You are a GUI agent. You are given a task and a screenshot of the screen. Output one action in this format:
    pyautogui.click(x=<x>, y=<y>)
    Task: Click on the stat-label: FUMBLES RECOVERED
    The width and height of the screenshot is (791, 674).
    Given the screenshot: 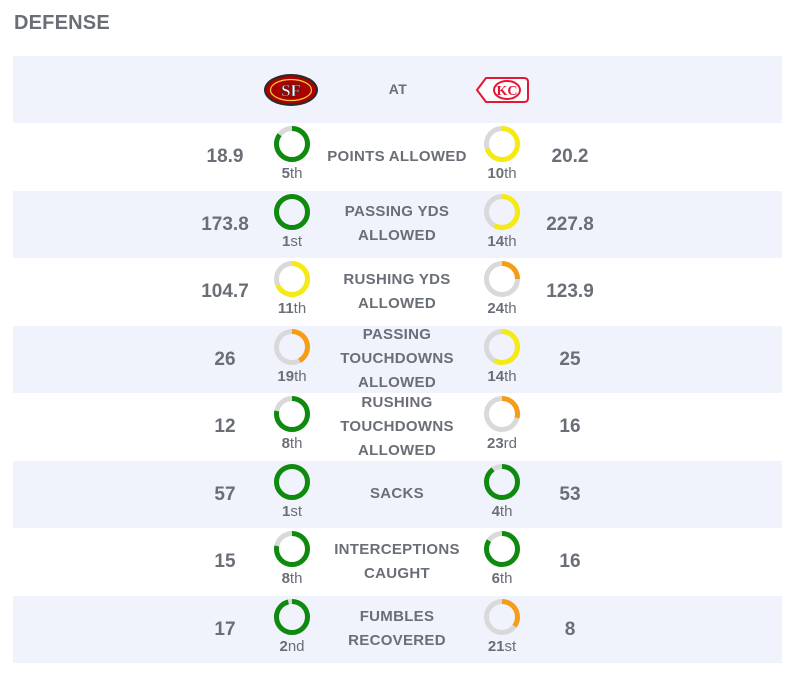 What is the action you would take?
    pyautogui.click(x=397, y=628)
    